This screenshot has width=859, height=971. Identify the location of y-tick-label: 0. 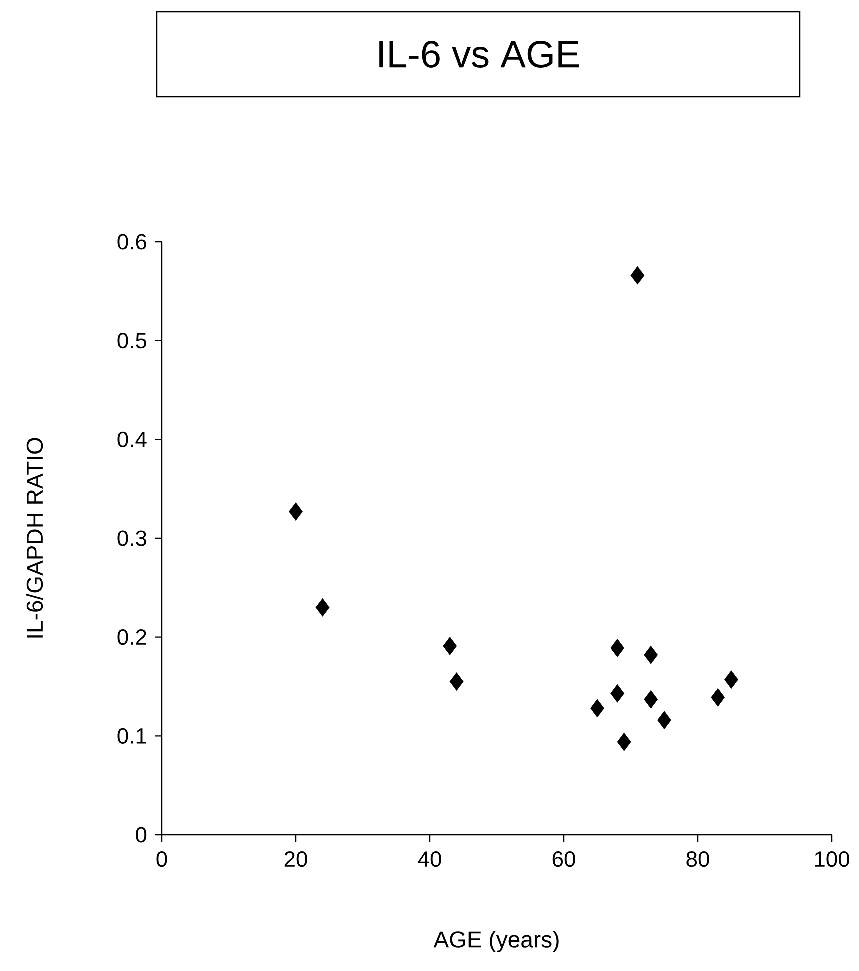
(141, 835).